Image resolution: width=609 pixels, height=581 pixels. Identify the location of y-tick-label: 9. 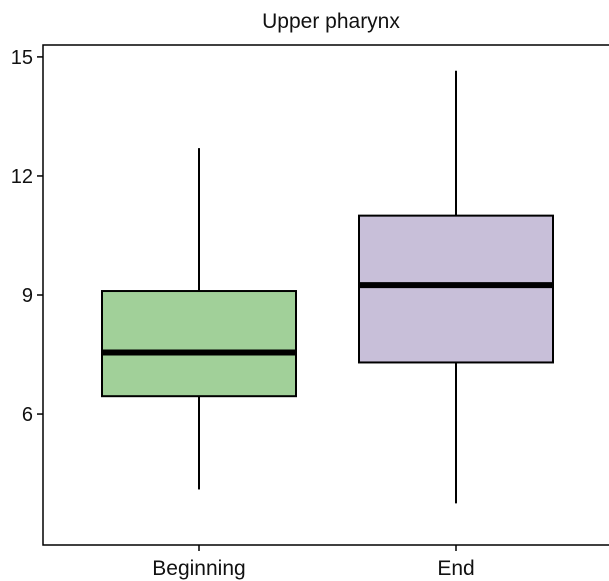
(27, 296).